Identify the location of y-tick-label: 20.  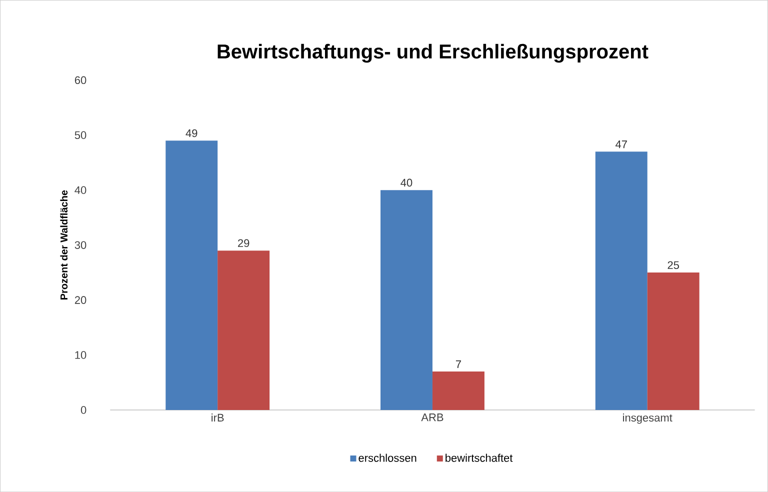
(80, 300).